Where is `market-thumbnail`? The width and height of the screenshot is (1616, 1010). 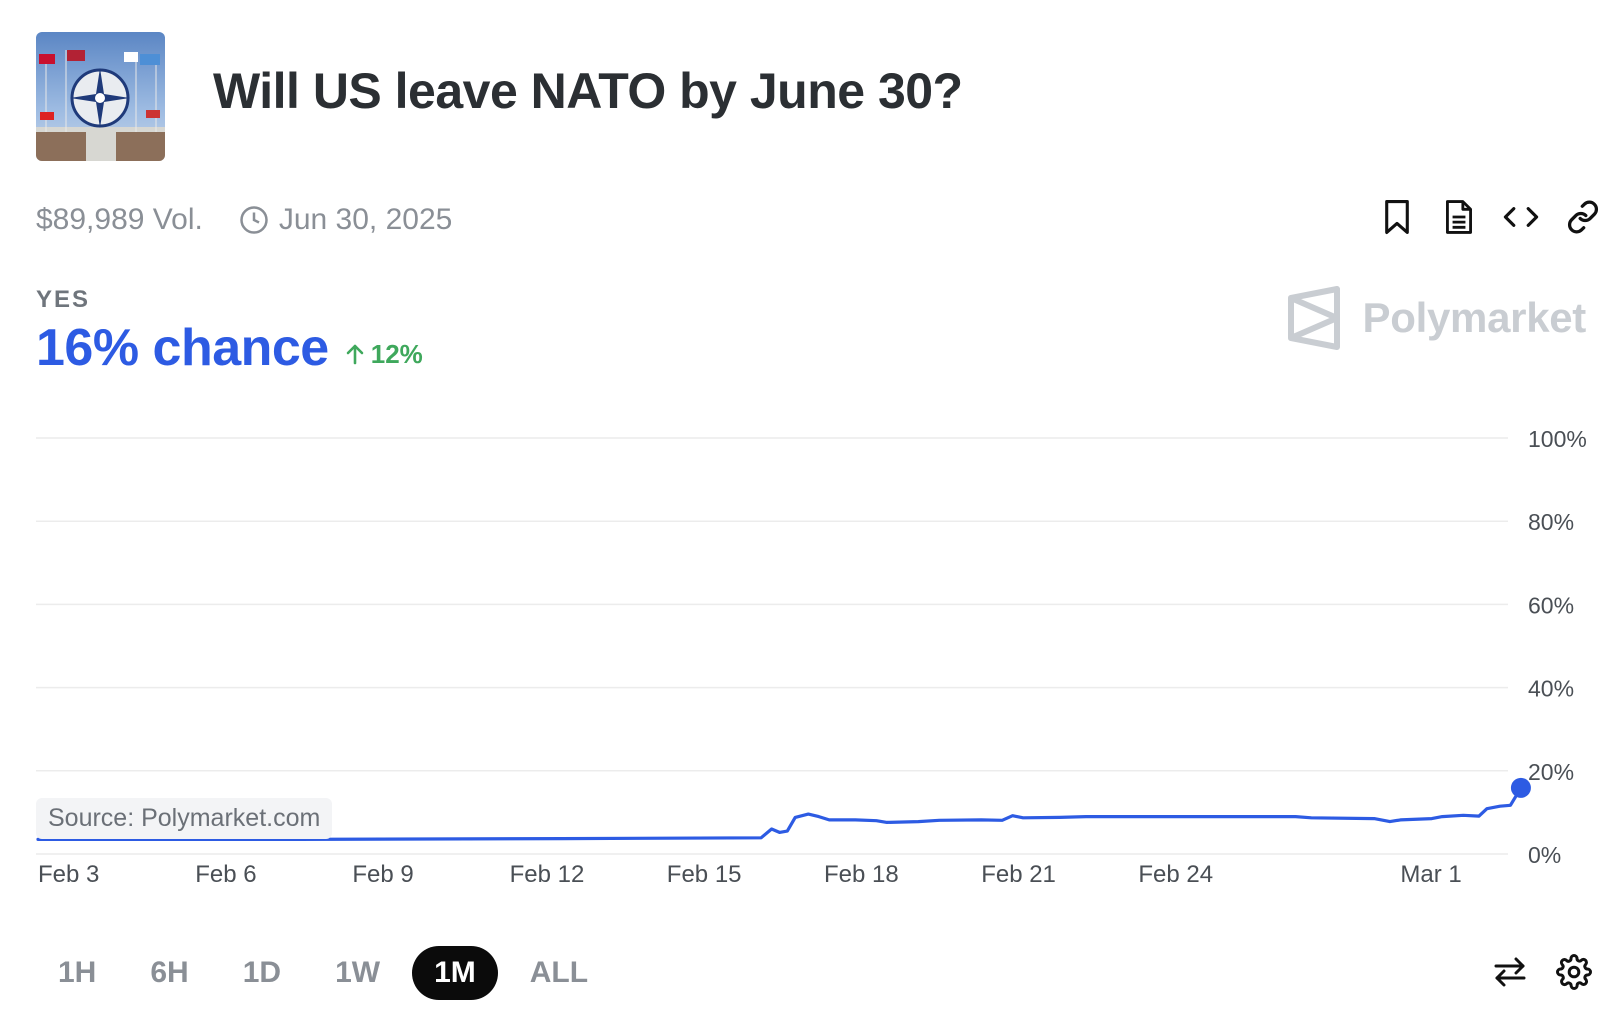
market-thumbnail is located at coordinates (100, 96).